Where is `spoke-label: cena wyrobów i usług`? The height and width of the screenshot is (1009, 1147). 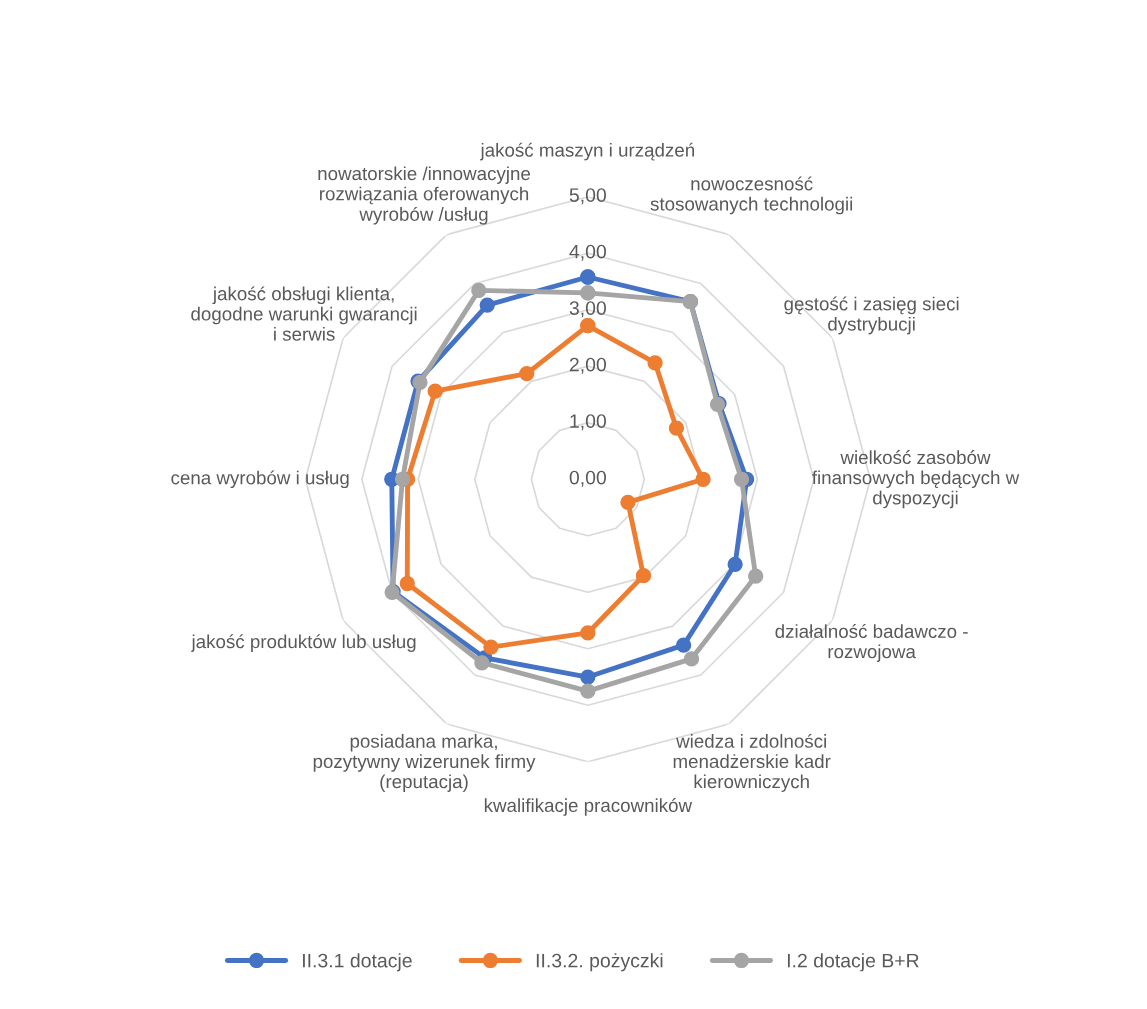 spoke-label: cena wyrobów i usług is located at coordinates (260, 479).